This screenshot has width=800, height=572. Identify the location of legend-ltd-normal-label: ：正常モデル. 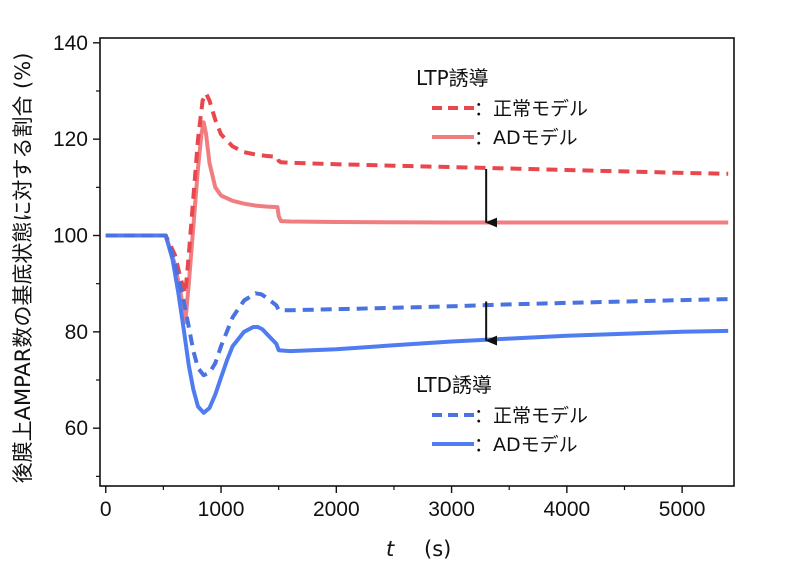
(531, 416).